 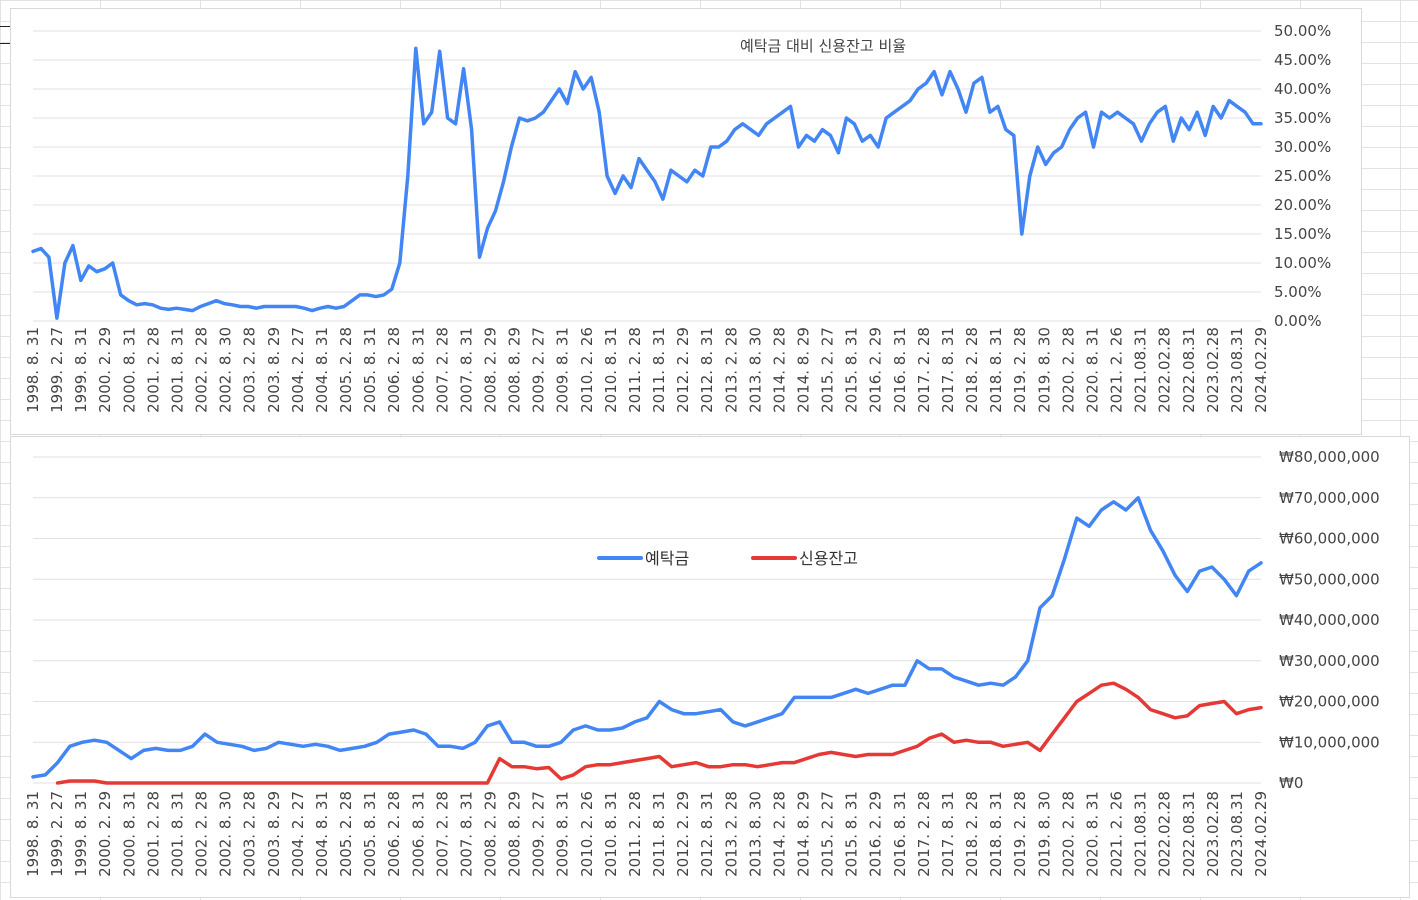 I want to click on x-tick-label: 2023.08.31, so click(x=1237, y=834).